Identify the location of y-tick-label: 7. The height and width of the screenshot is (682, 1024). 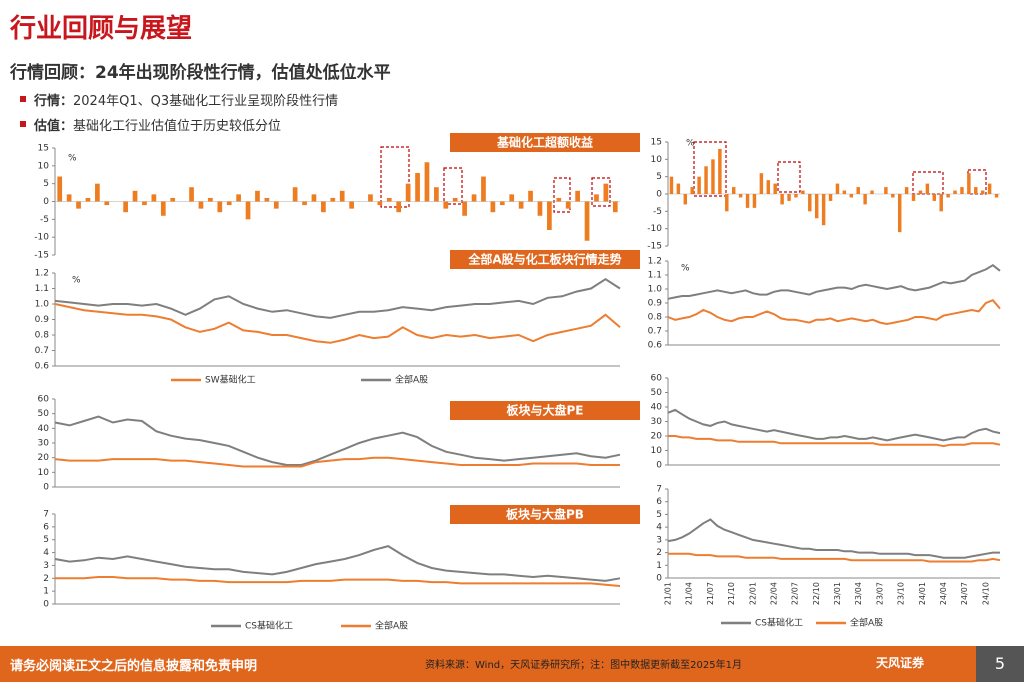
(46, 515).